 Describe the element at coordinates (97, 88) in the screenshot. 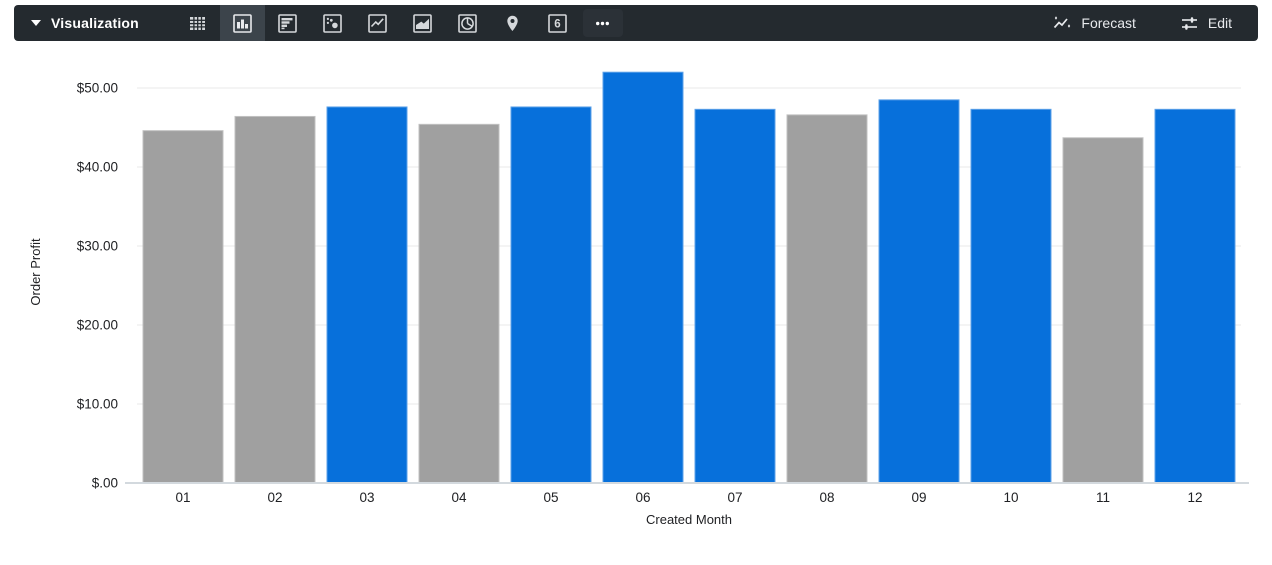

I see `y-axis-tick-label: $50.00` at that location.